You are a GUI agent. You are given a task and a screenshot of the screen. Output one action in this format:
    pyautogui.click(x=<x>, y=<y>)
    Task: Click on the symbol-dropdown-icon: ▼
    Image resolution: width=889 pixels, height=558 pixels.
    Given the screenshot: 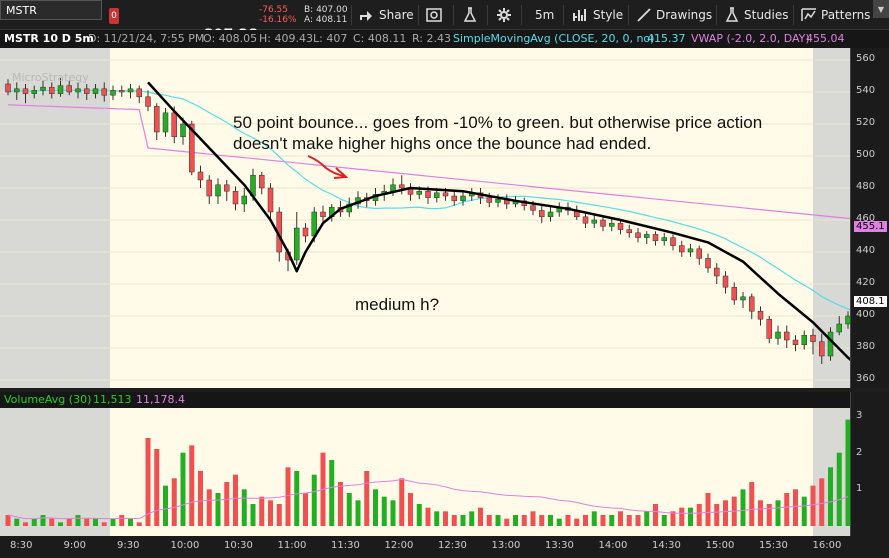 What is the action you would take?
    pyautogui.click(x=881, y=9)
    